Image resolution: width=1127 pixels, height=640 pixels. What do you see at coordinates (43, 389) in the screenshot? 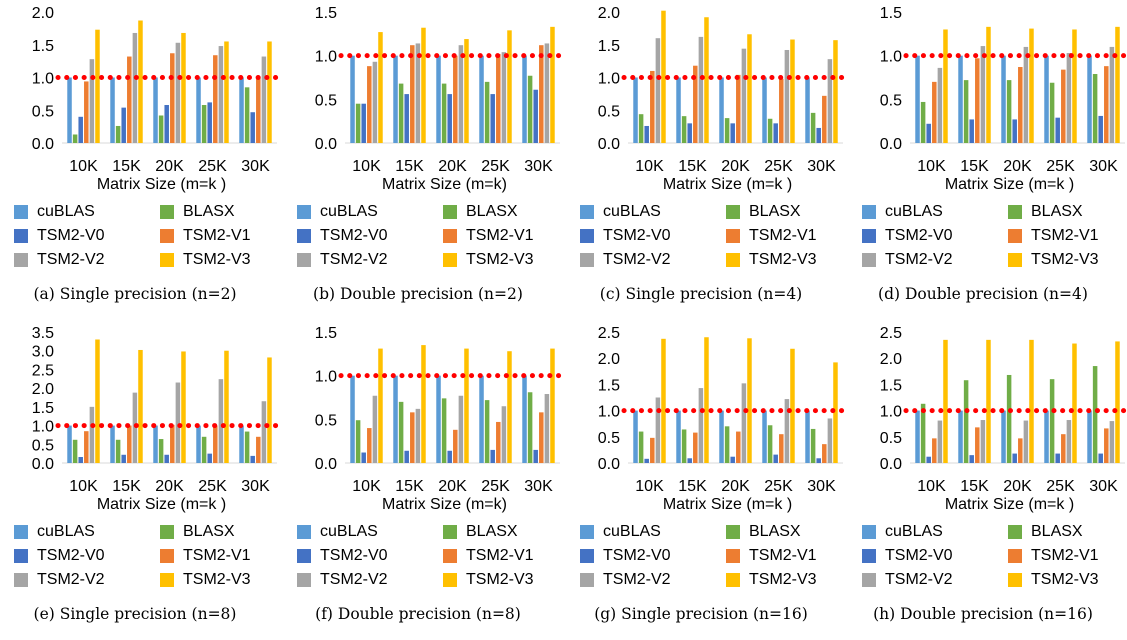
I see `y-tick-label: 2.0` at bounding box center [43, 389].